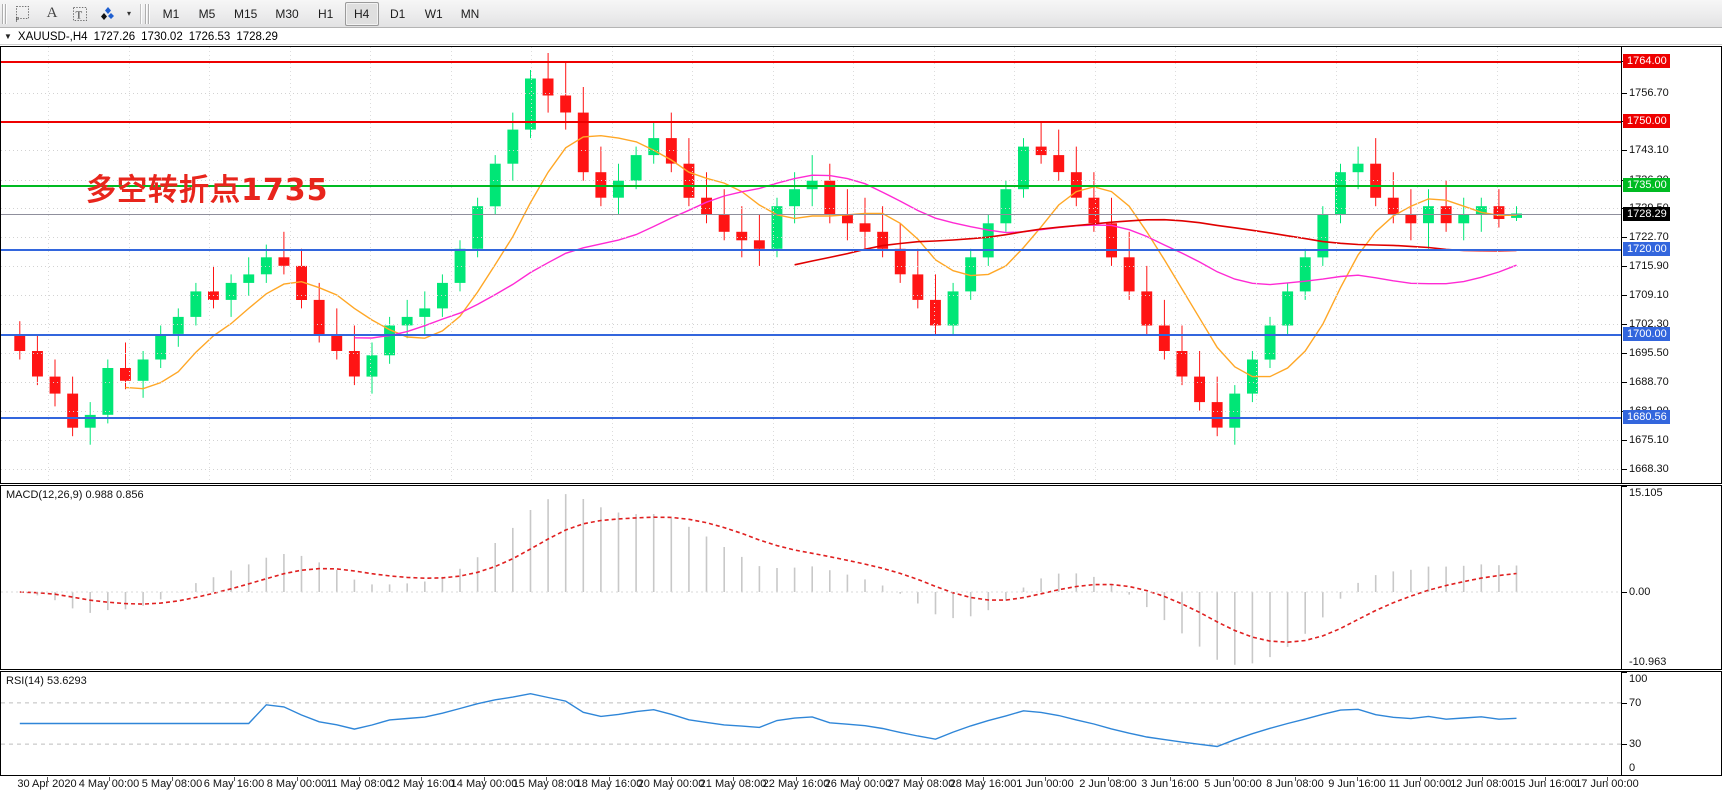 This screenshot has height=795, width=1722. Describe the element at coordinates (609, 784) in the screenshot. I see `time-tick-label: 18 May 16:00` at that location.